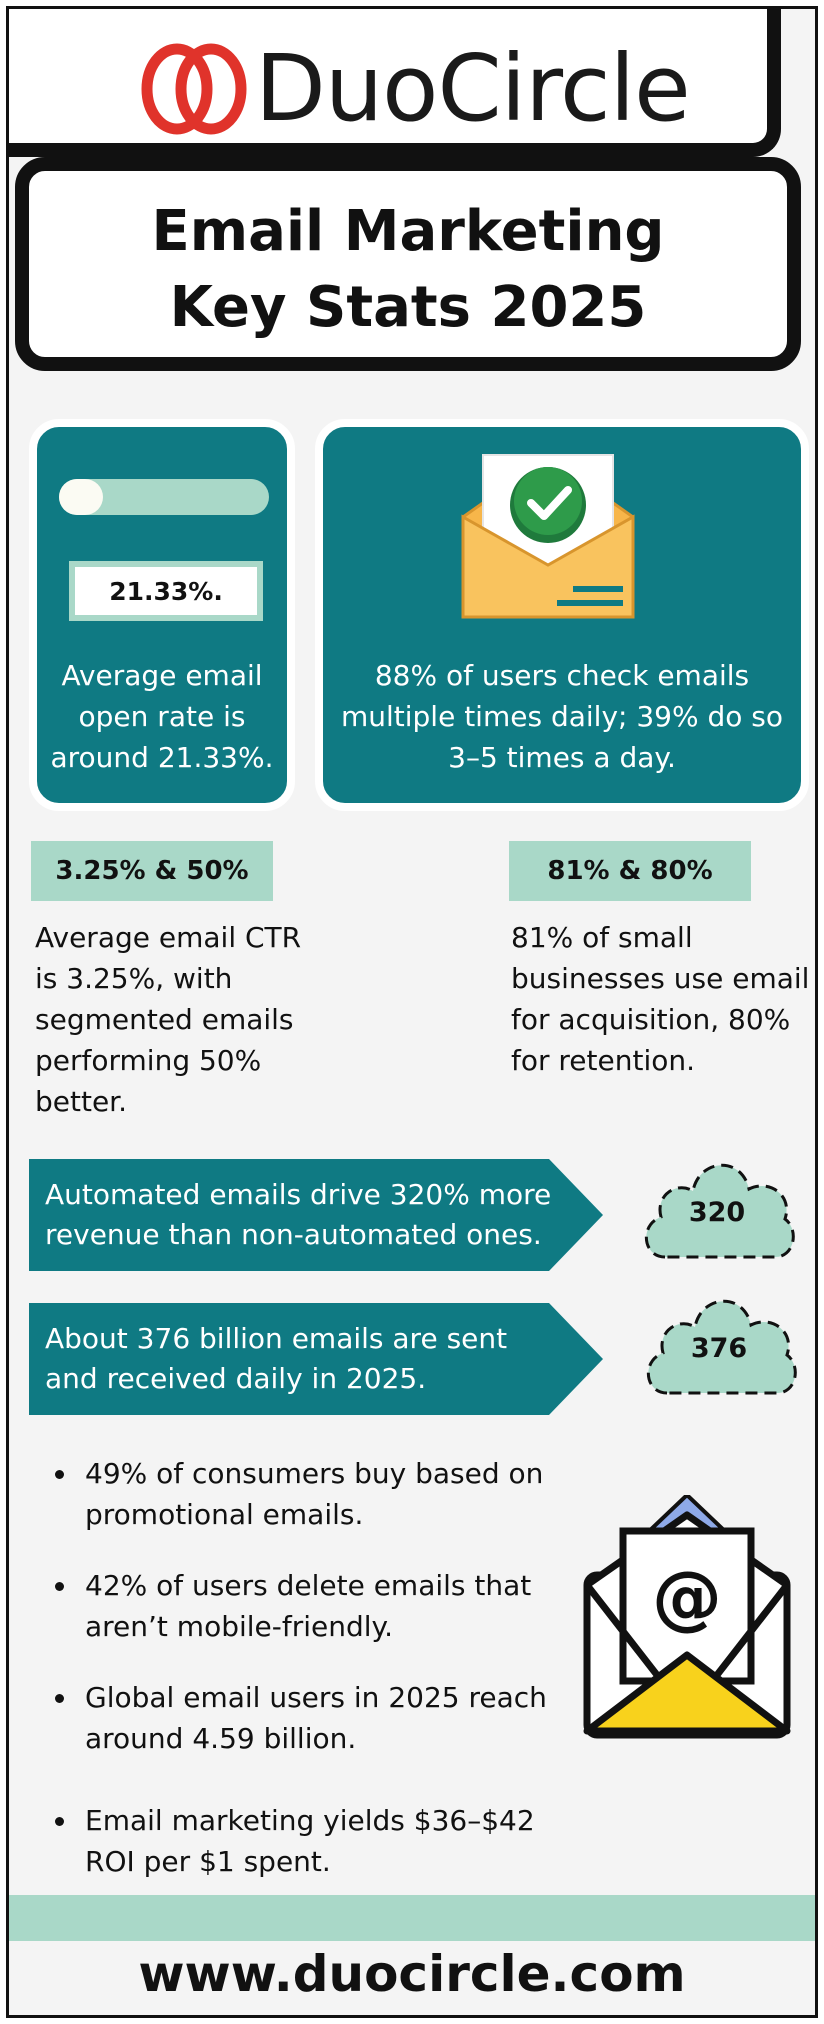  What do you see at coordinates (81, 497) in the screenshot?
I see `progress-knob` at bounding box center [81, 497].